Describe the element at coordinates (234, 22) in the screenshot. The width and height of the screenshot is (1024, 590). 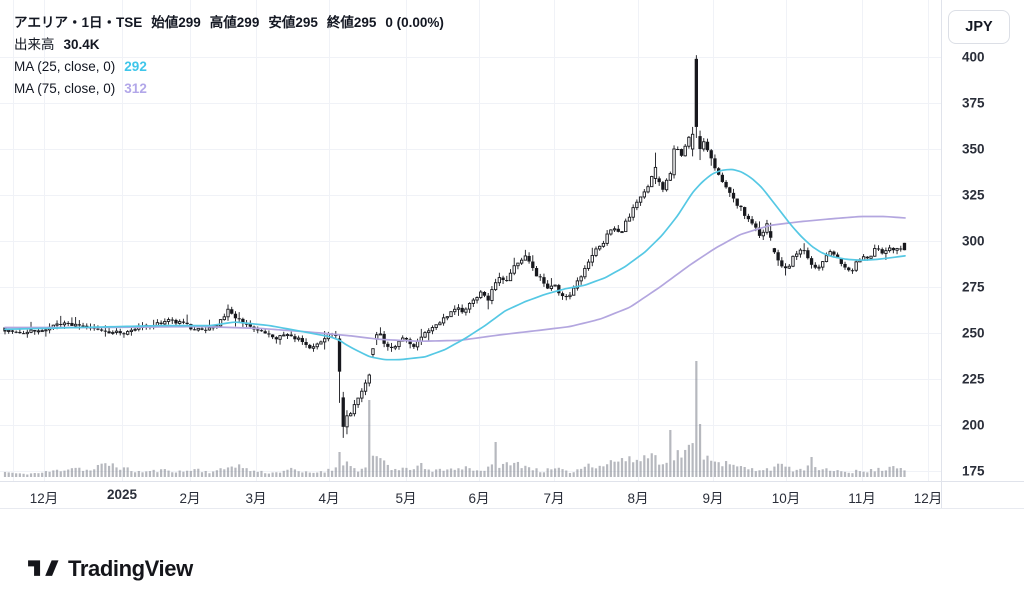
I see `high-value: 高値299` at that location.